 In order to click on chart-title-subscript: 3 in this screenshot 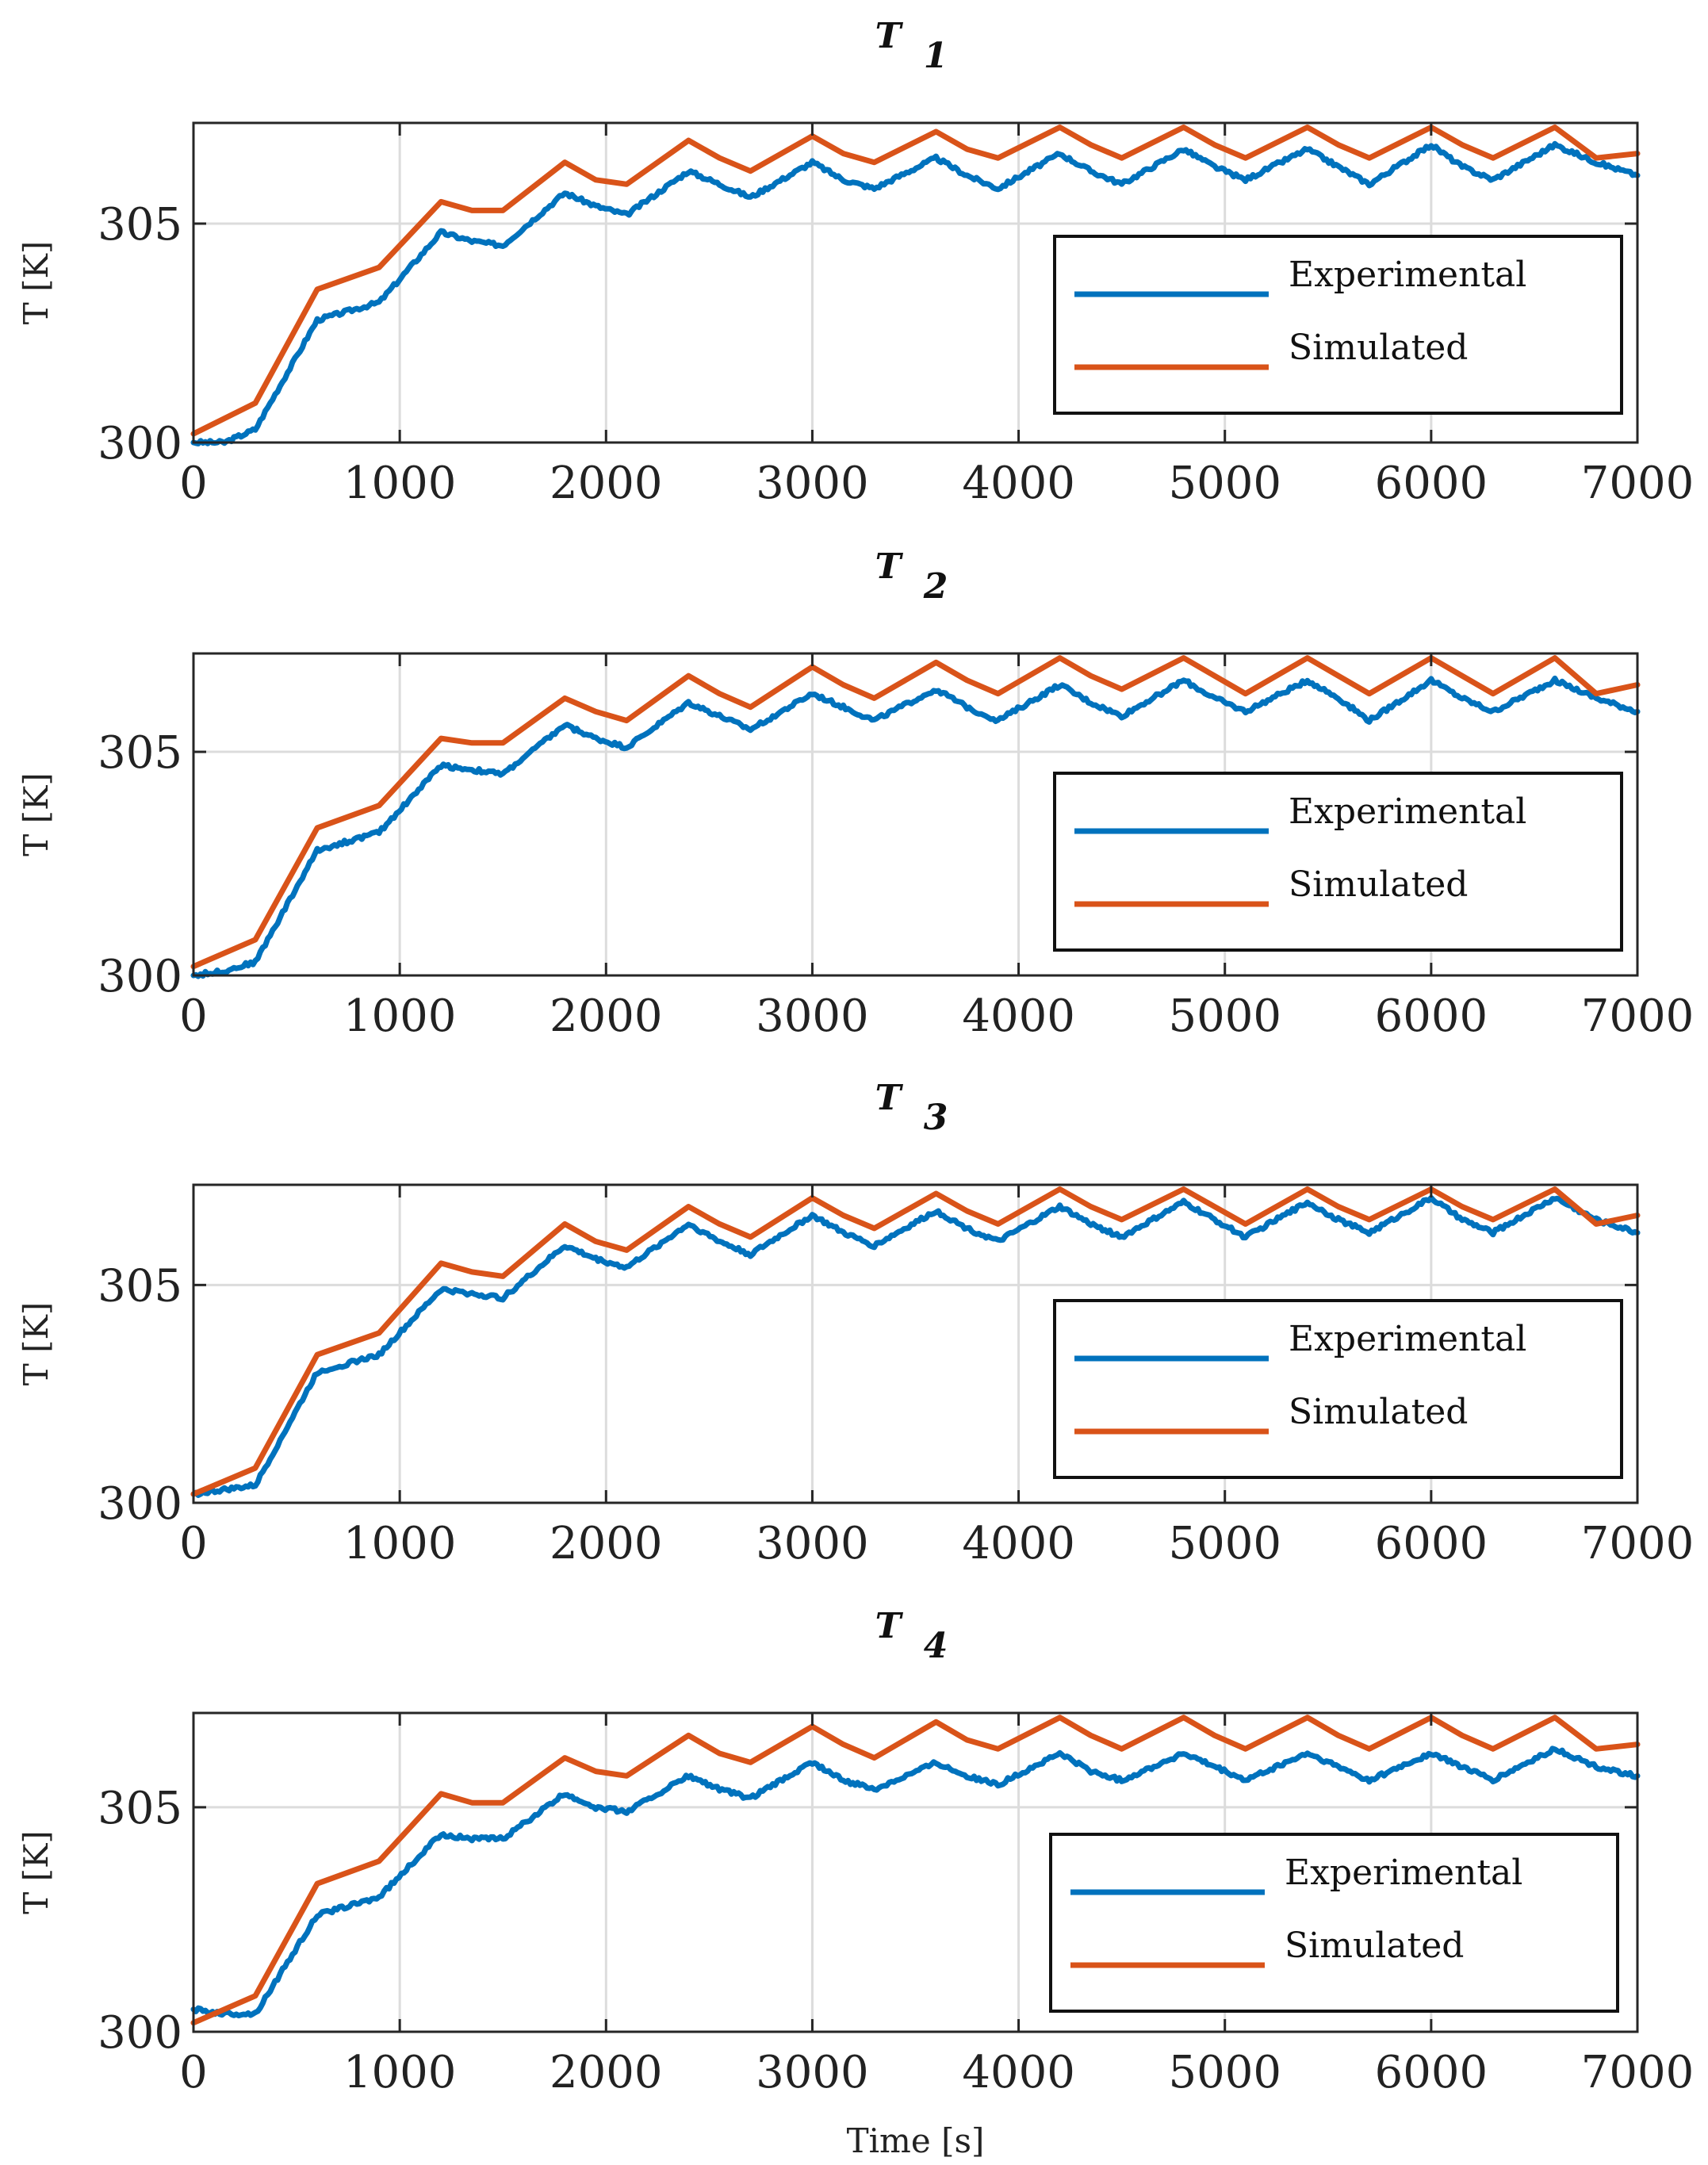, I will do `click(936, 1118)`.